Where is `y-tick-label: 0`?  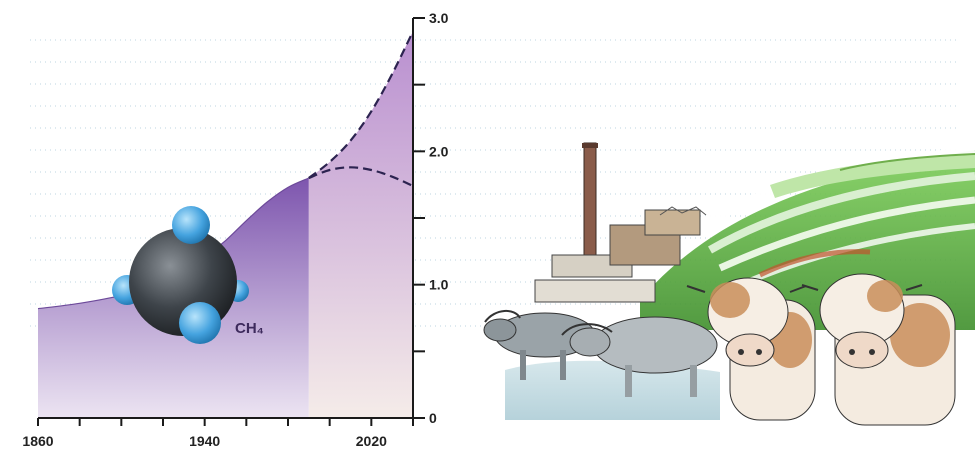 y-tick-label: 0 is located at coordinates (433, 418).